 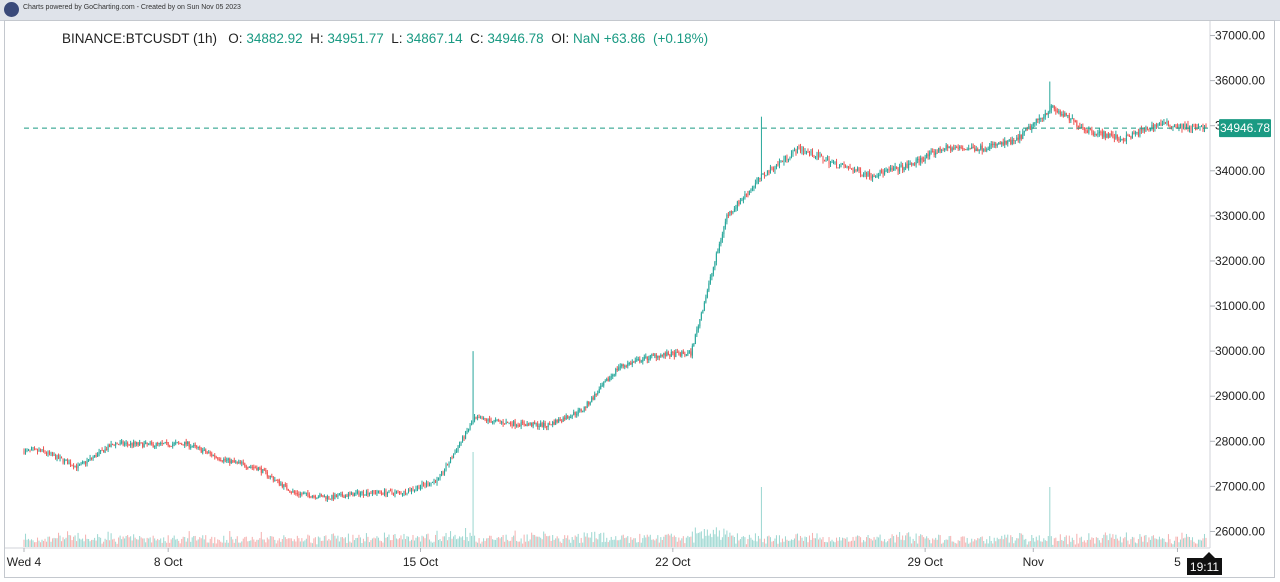 What do you see at coordinates (1033, 562) in the screenshot?
I see `time-axis-tick-label: Nov` at bounding box center [1033, 562].